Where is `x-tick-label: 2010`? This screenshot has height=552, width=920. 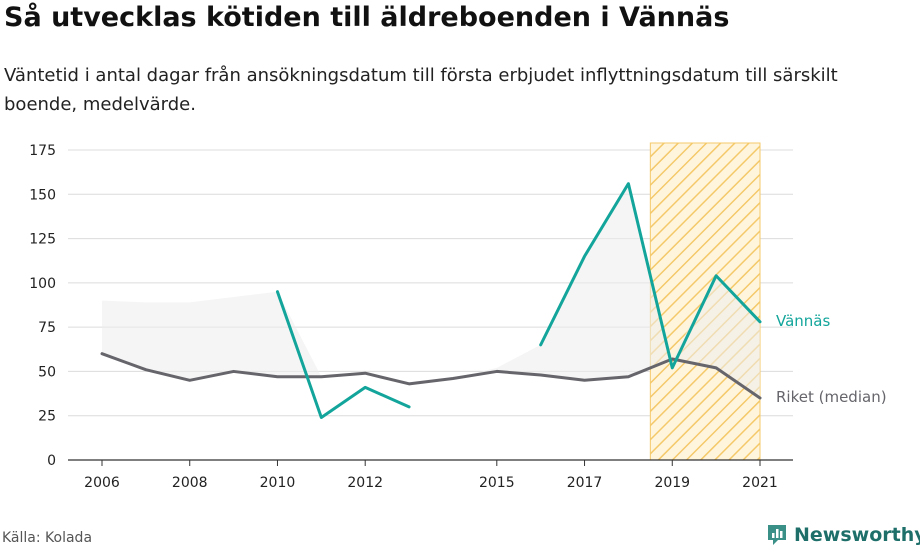 x-tick-label: 2010 is located at coordinates (278, 483).